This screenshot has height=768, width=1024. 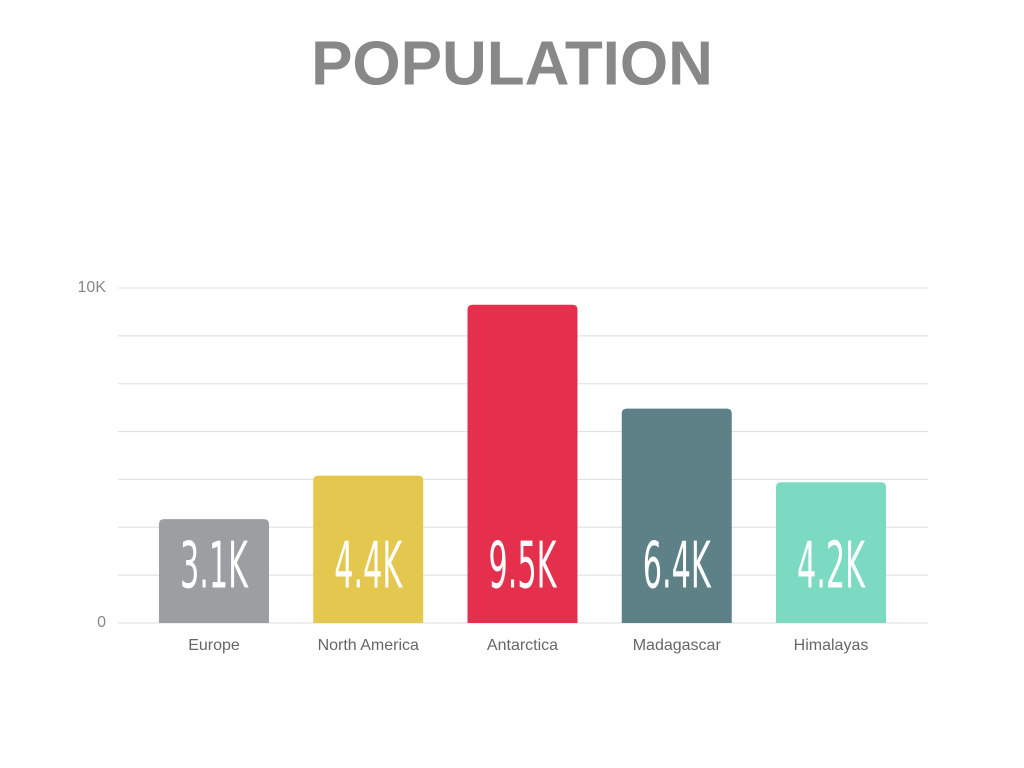 I want to click on x-tick-label: North America, so click(x=368, y=645).